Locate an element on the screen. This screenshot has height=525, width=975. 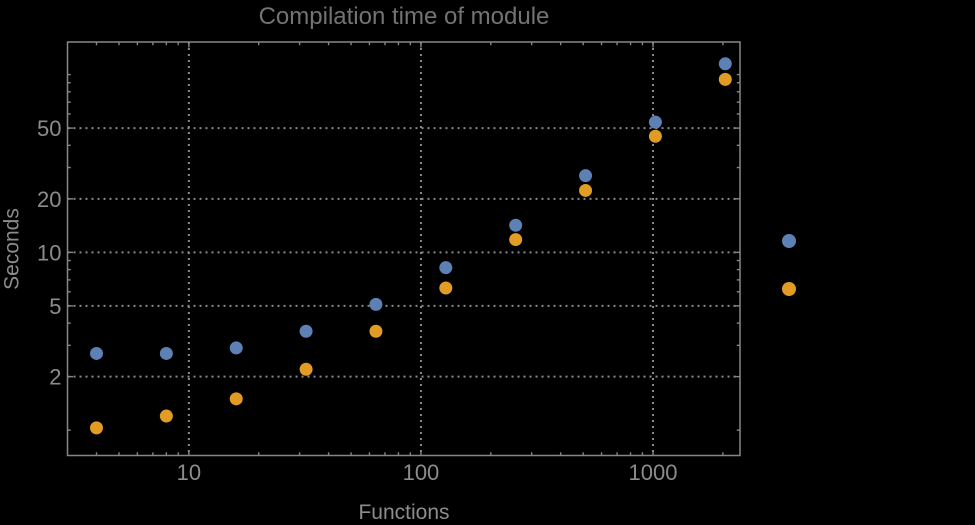
y-tick-label-10: 10 is located at coordinates (49, 252).